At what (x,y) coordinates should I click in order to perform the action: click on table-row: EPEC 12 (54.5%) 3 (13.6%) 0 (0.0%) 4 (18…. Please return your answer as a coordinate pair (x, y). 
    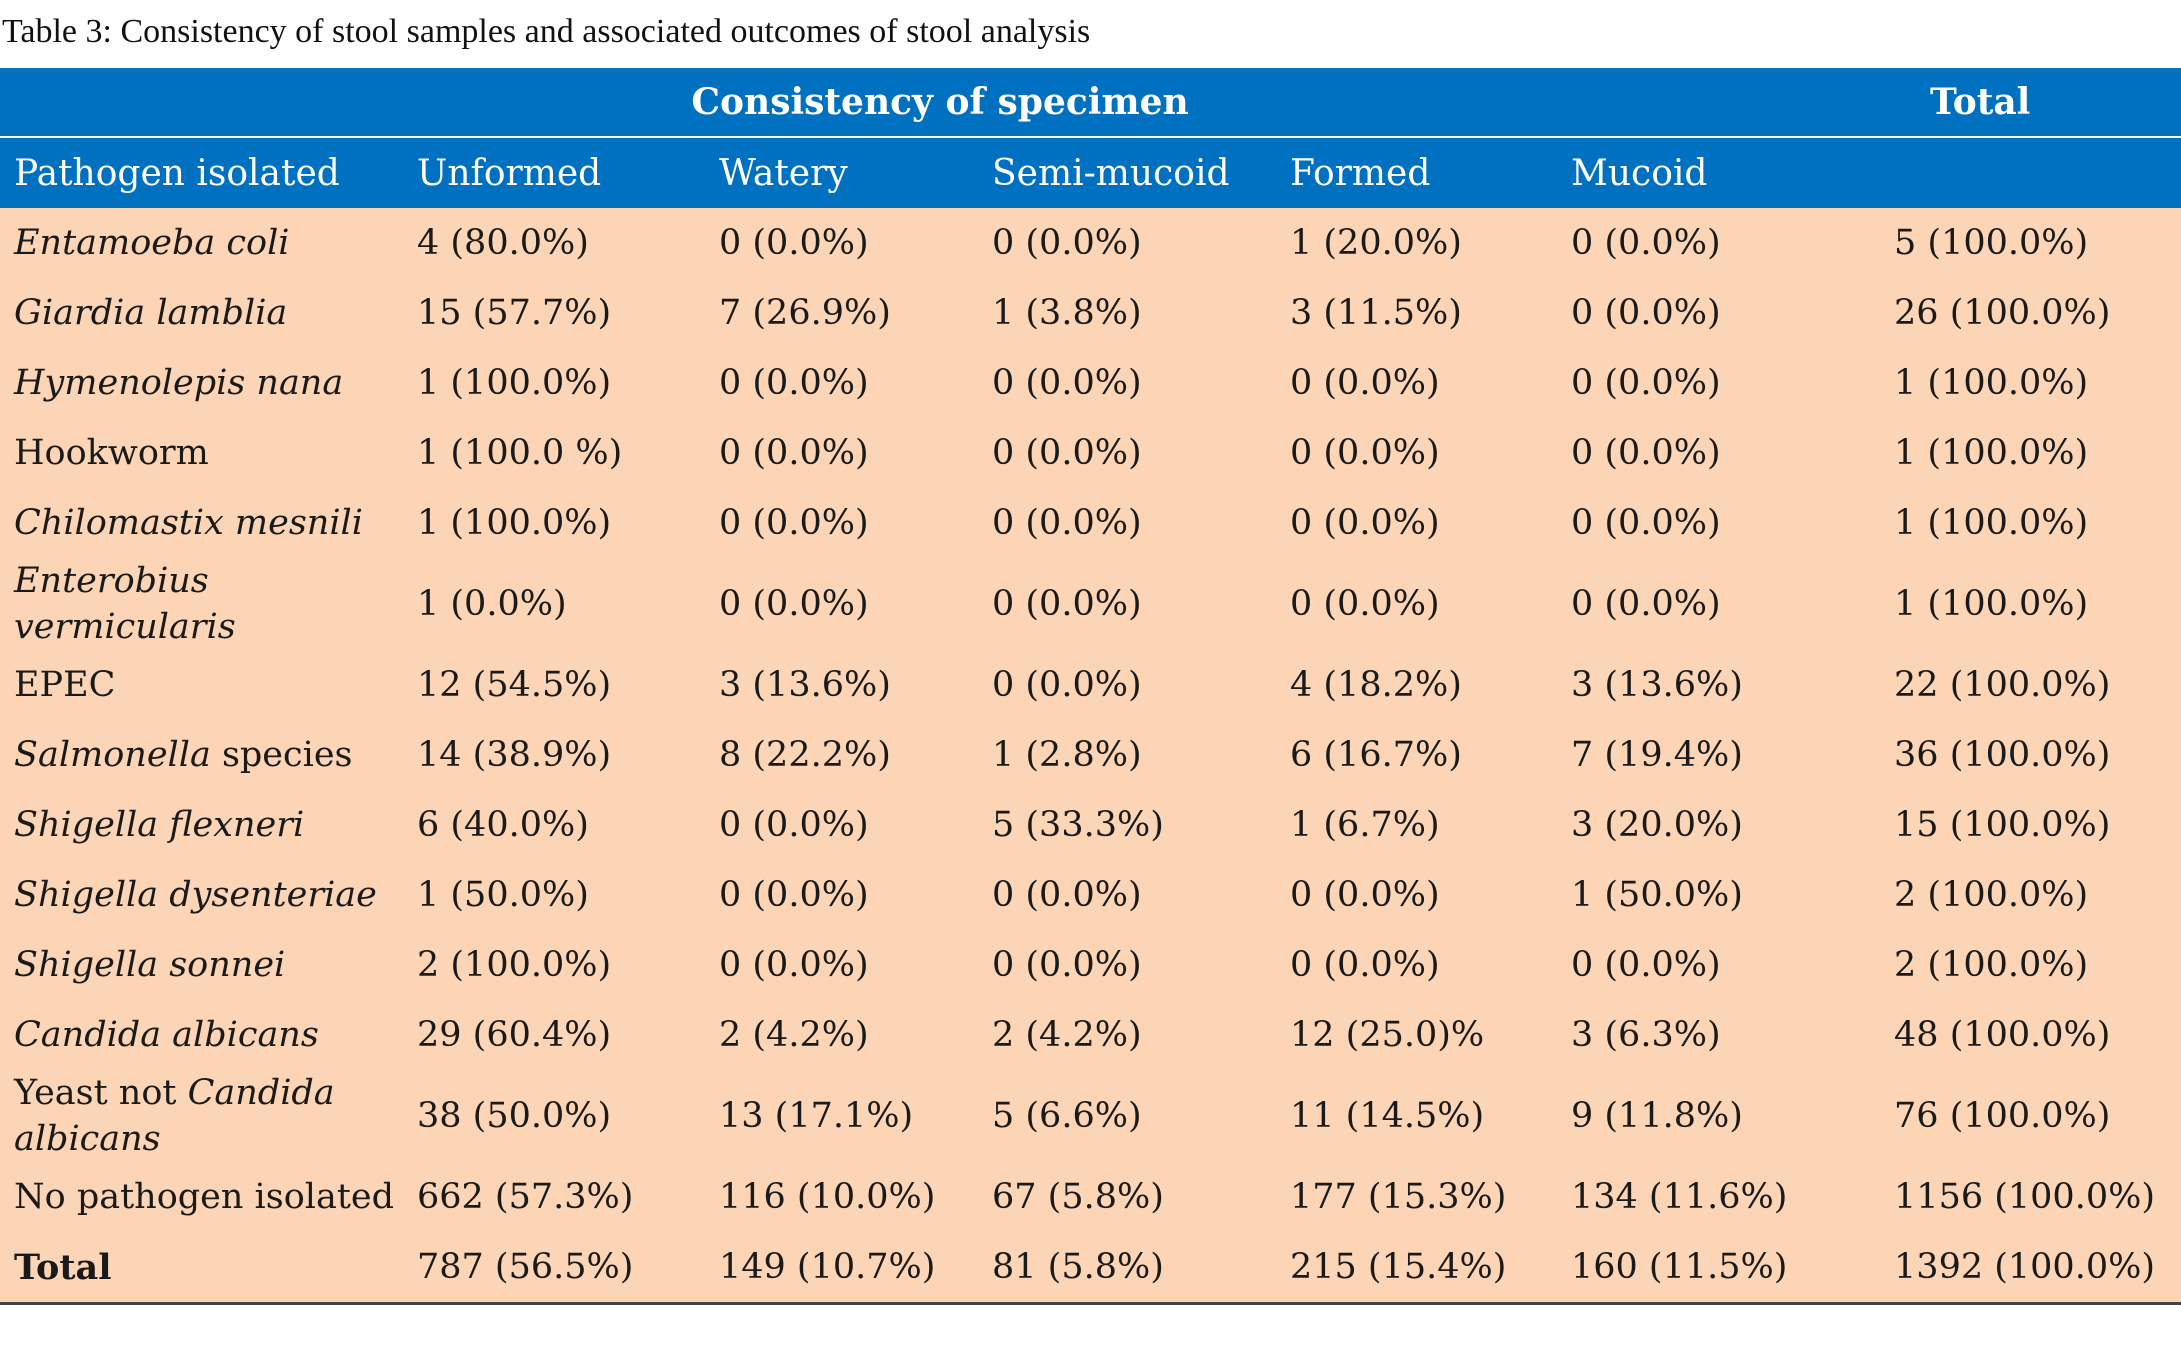
    Looking at the image, I should click on (1090, 685).